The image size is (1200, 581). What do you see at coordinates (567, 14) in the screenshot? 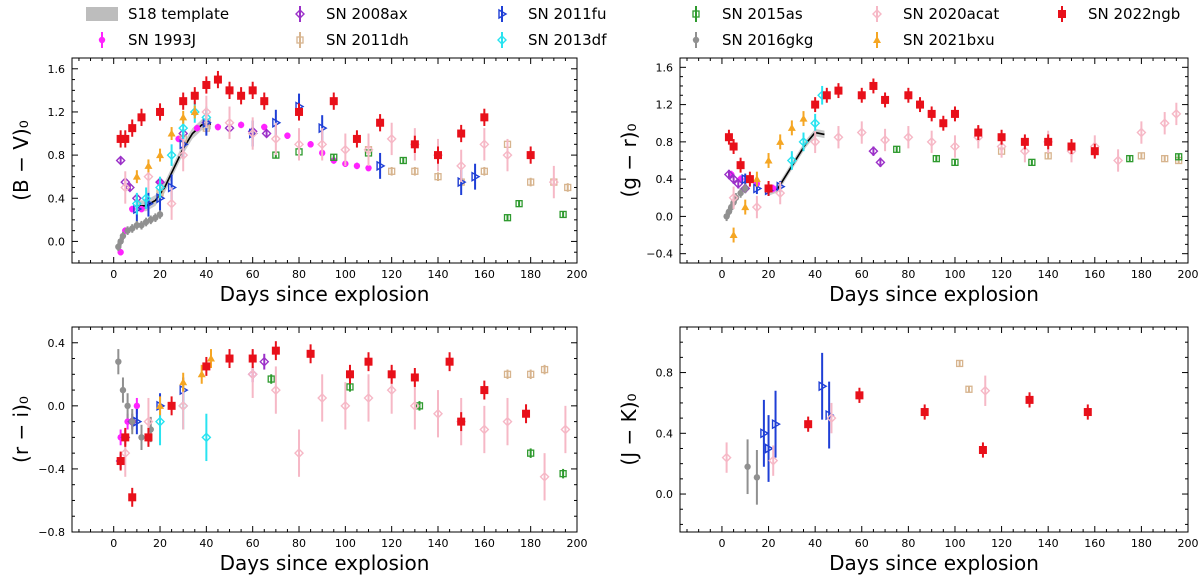
I see `legend-label: SN 2011fu` at bounding box center [567, 14].